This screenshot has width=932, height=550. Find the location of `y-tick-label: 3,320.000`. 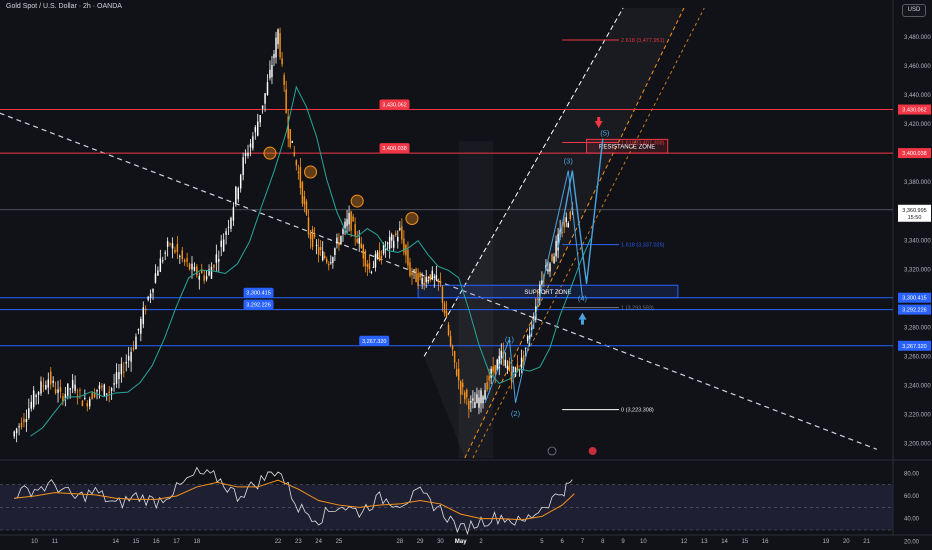

y-tick-label: 3,320.000 is located at coordinates (917, 270).